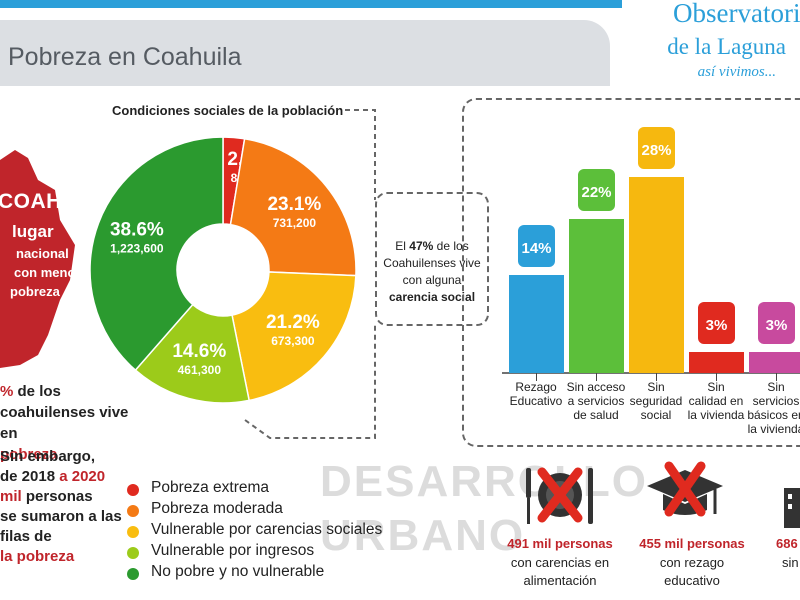 Image resolution: width=800 pixels, height=600 pixels. What do you see at coordinates (596, 387) in the screenshot?
I see `bar-category-line: Sin acceso` at bounding box center [596, 387].